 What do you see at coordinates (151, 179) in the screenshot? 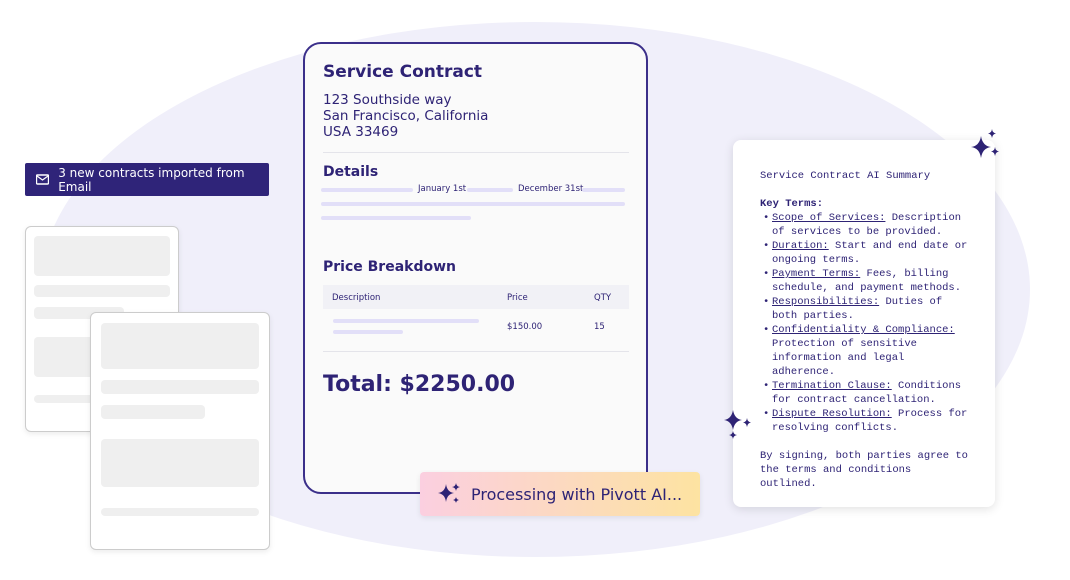
I see `notification-text: 3 new contracts imported from Email` at bounding box center [151, 179].